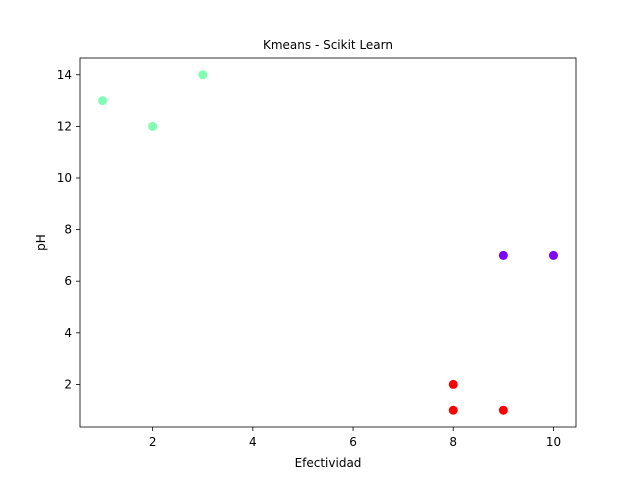 The height and width of the screenshot is (480, 640). Describe the element at coordinates (64, 75) in the screenshot. I see `y-tick-label: 14` at that location.